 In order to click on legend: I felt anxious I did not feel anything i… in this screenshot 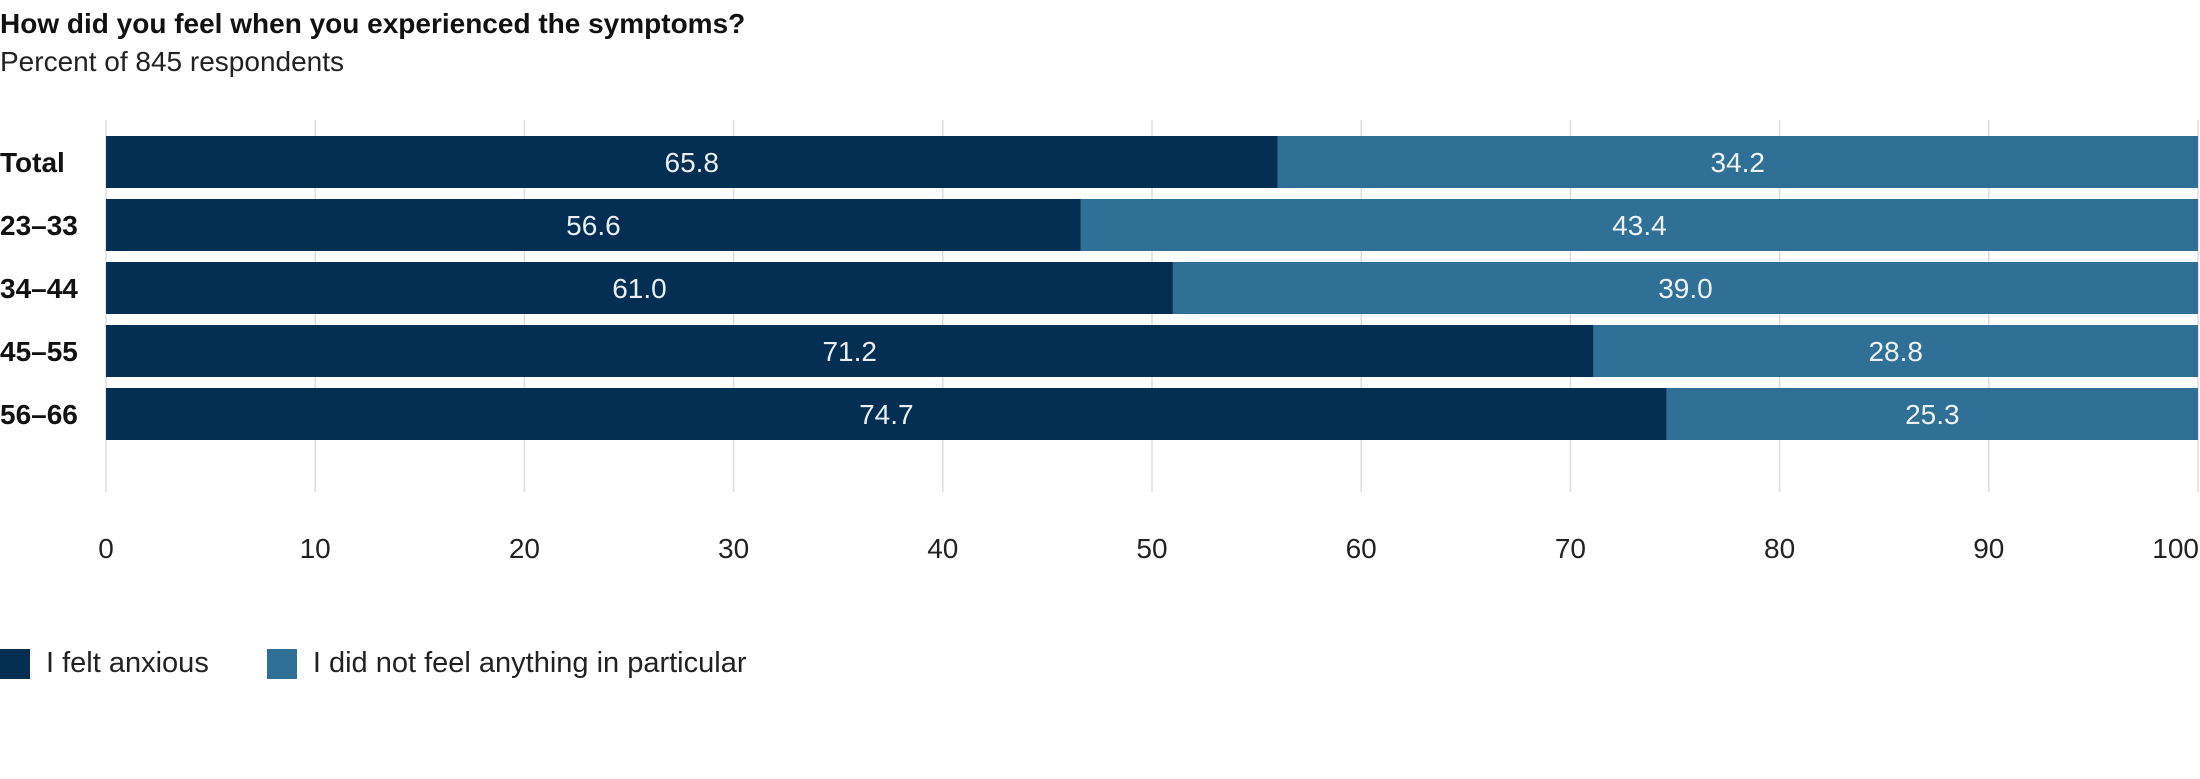, I will do `click(402, 663)`.